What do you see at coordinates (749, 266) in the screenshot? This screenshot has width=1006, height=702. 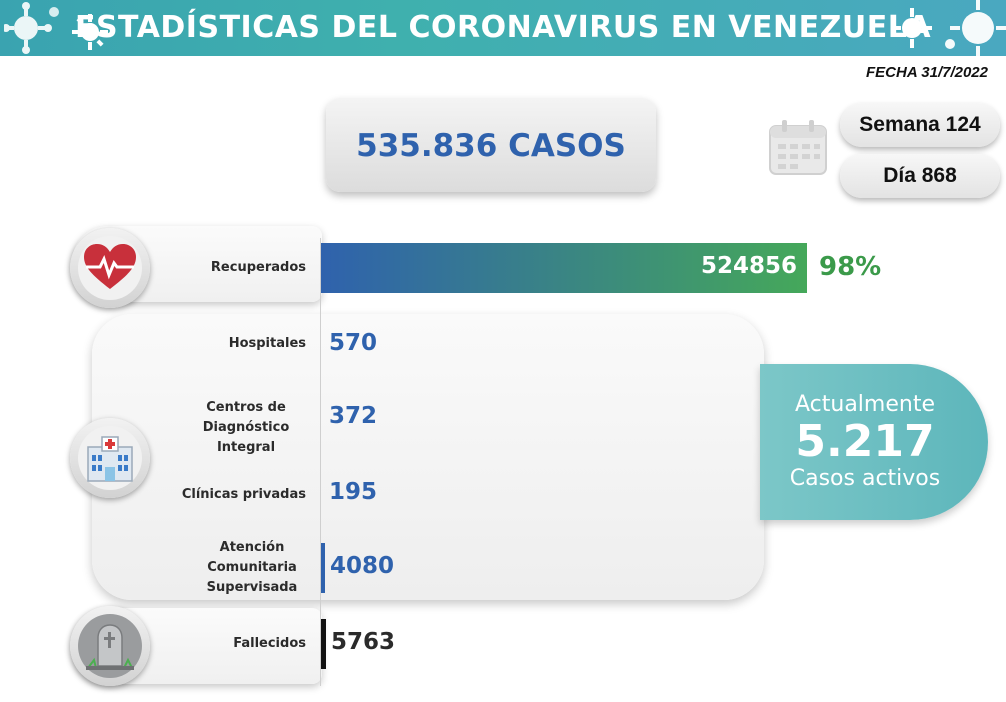 I see `recovered-value: 524856` at bounding box center [749, 266].